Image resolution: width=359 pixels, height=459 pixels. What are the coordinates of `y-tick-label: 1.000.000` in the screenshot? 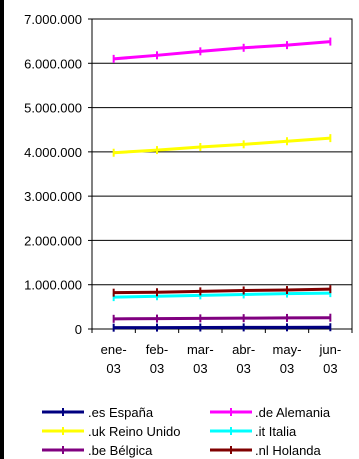 It's located at (53, 285).